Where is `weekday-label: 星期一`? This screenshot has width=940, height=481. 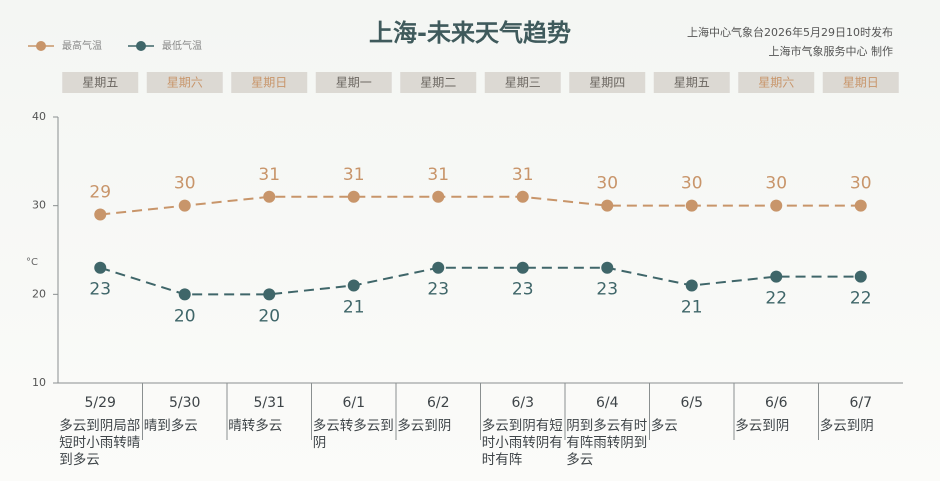 weekday-label: 星期一 is located at coordinates (354, 83).